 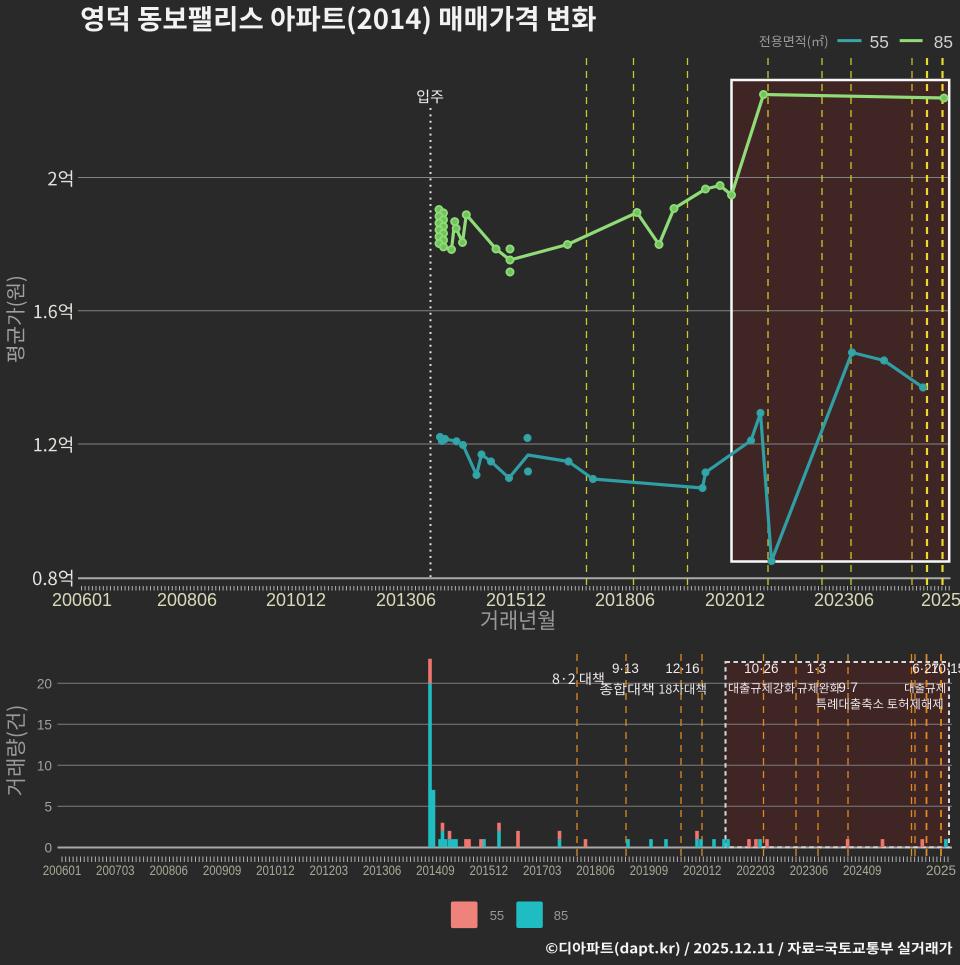 What do you see at coordinates (847, 687) in the screenshot?
I see `svg-text: 9·7` at bounding box center [847, 687].